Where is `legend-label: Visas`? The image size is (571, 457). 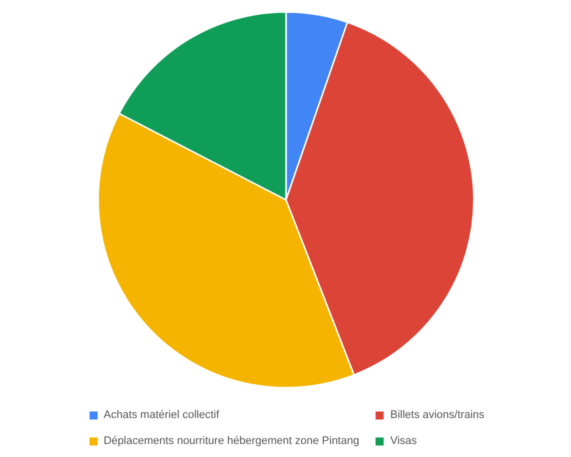
legend-label: Visas is located at coordinates (403, 441).